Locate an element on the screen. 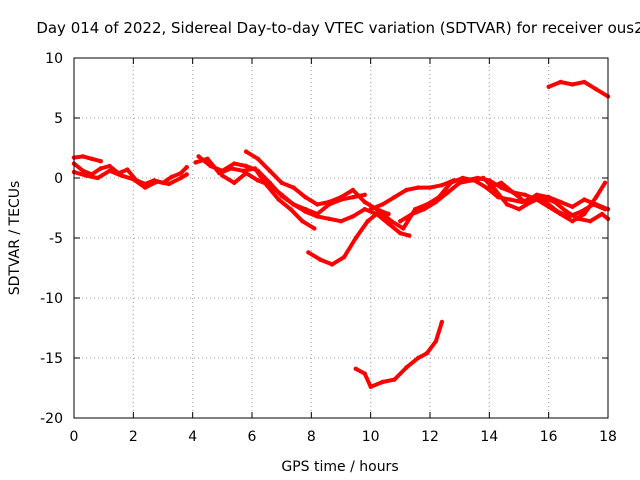 The image size is (640, 480). series-s12 is located at coordinates (398, 354).